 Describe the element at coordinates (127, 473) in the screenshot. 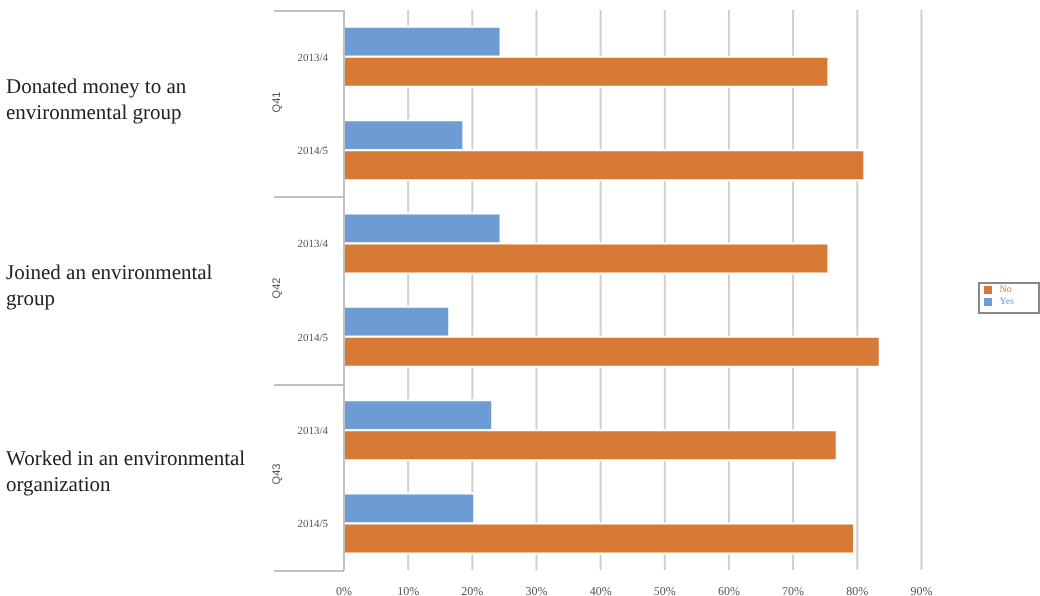

I see `text: Worked in an environmental organization` at that location.